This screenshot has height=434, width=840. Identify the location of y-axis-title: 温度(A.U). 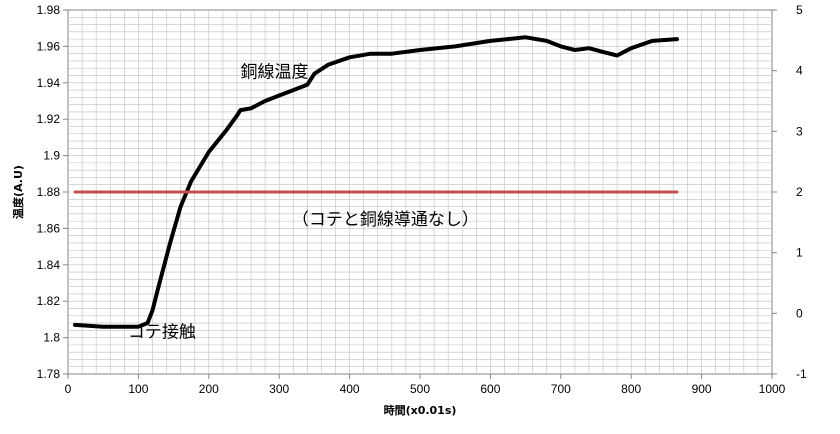
(18, 192).